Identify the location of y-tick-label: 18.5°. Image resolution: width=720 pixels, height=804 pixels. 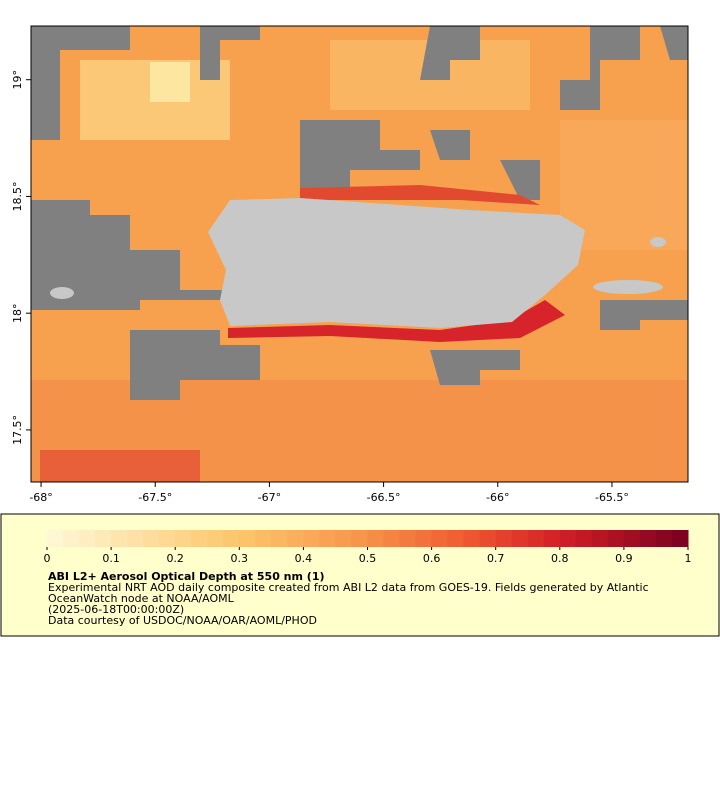
(17, 196).